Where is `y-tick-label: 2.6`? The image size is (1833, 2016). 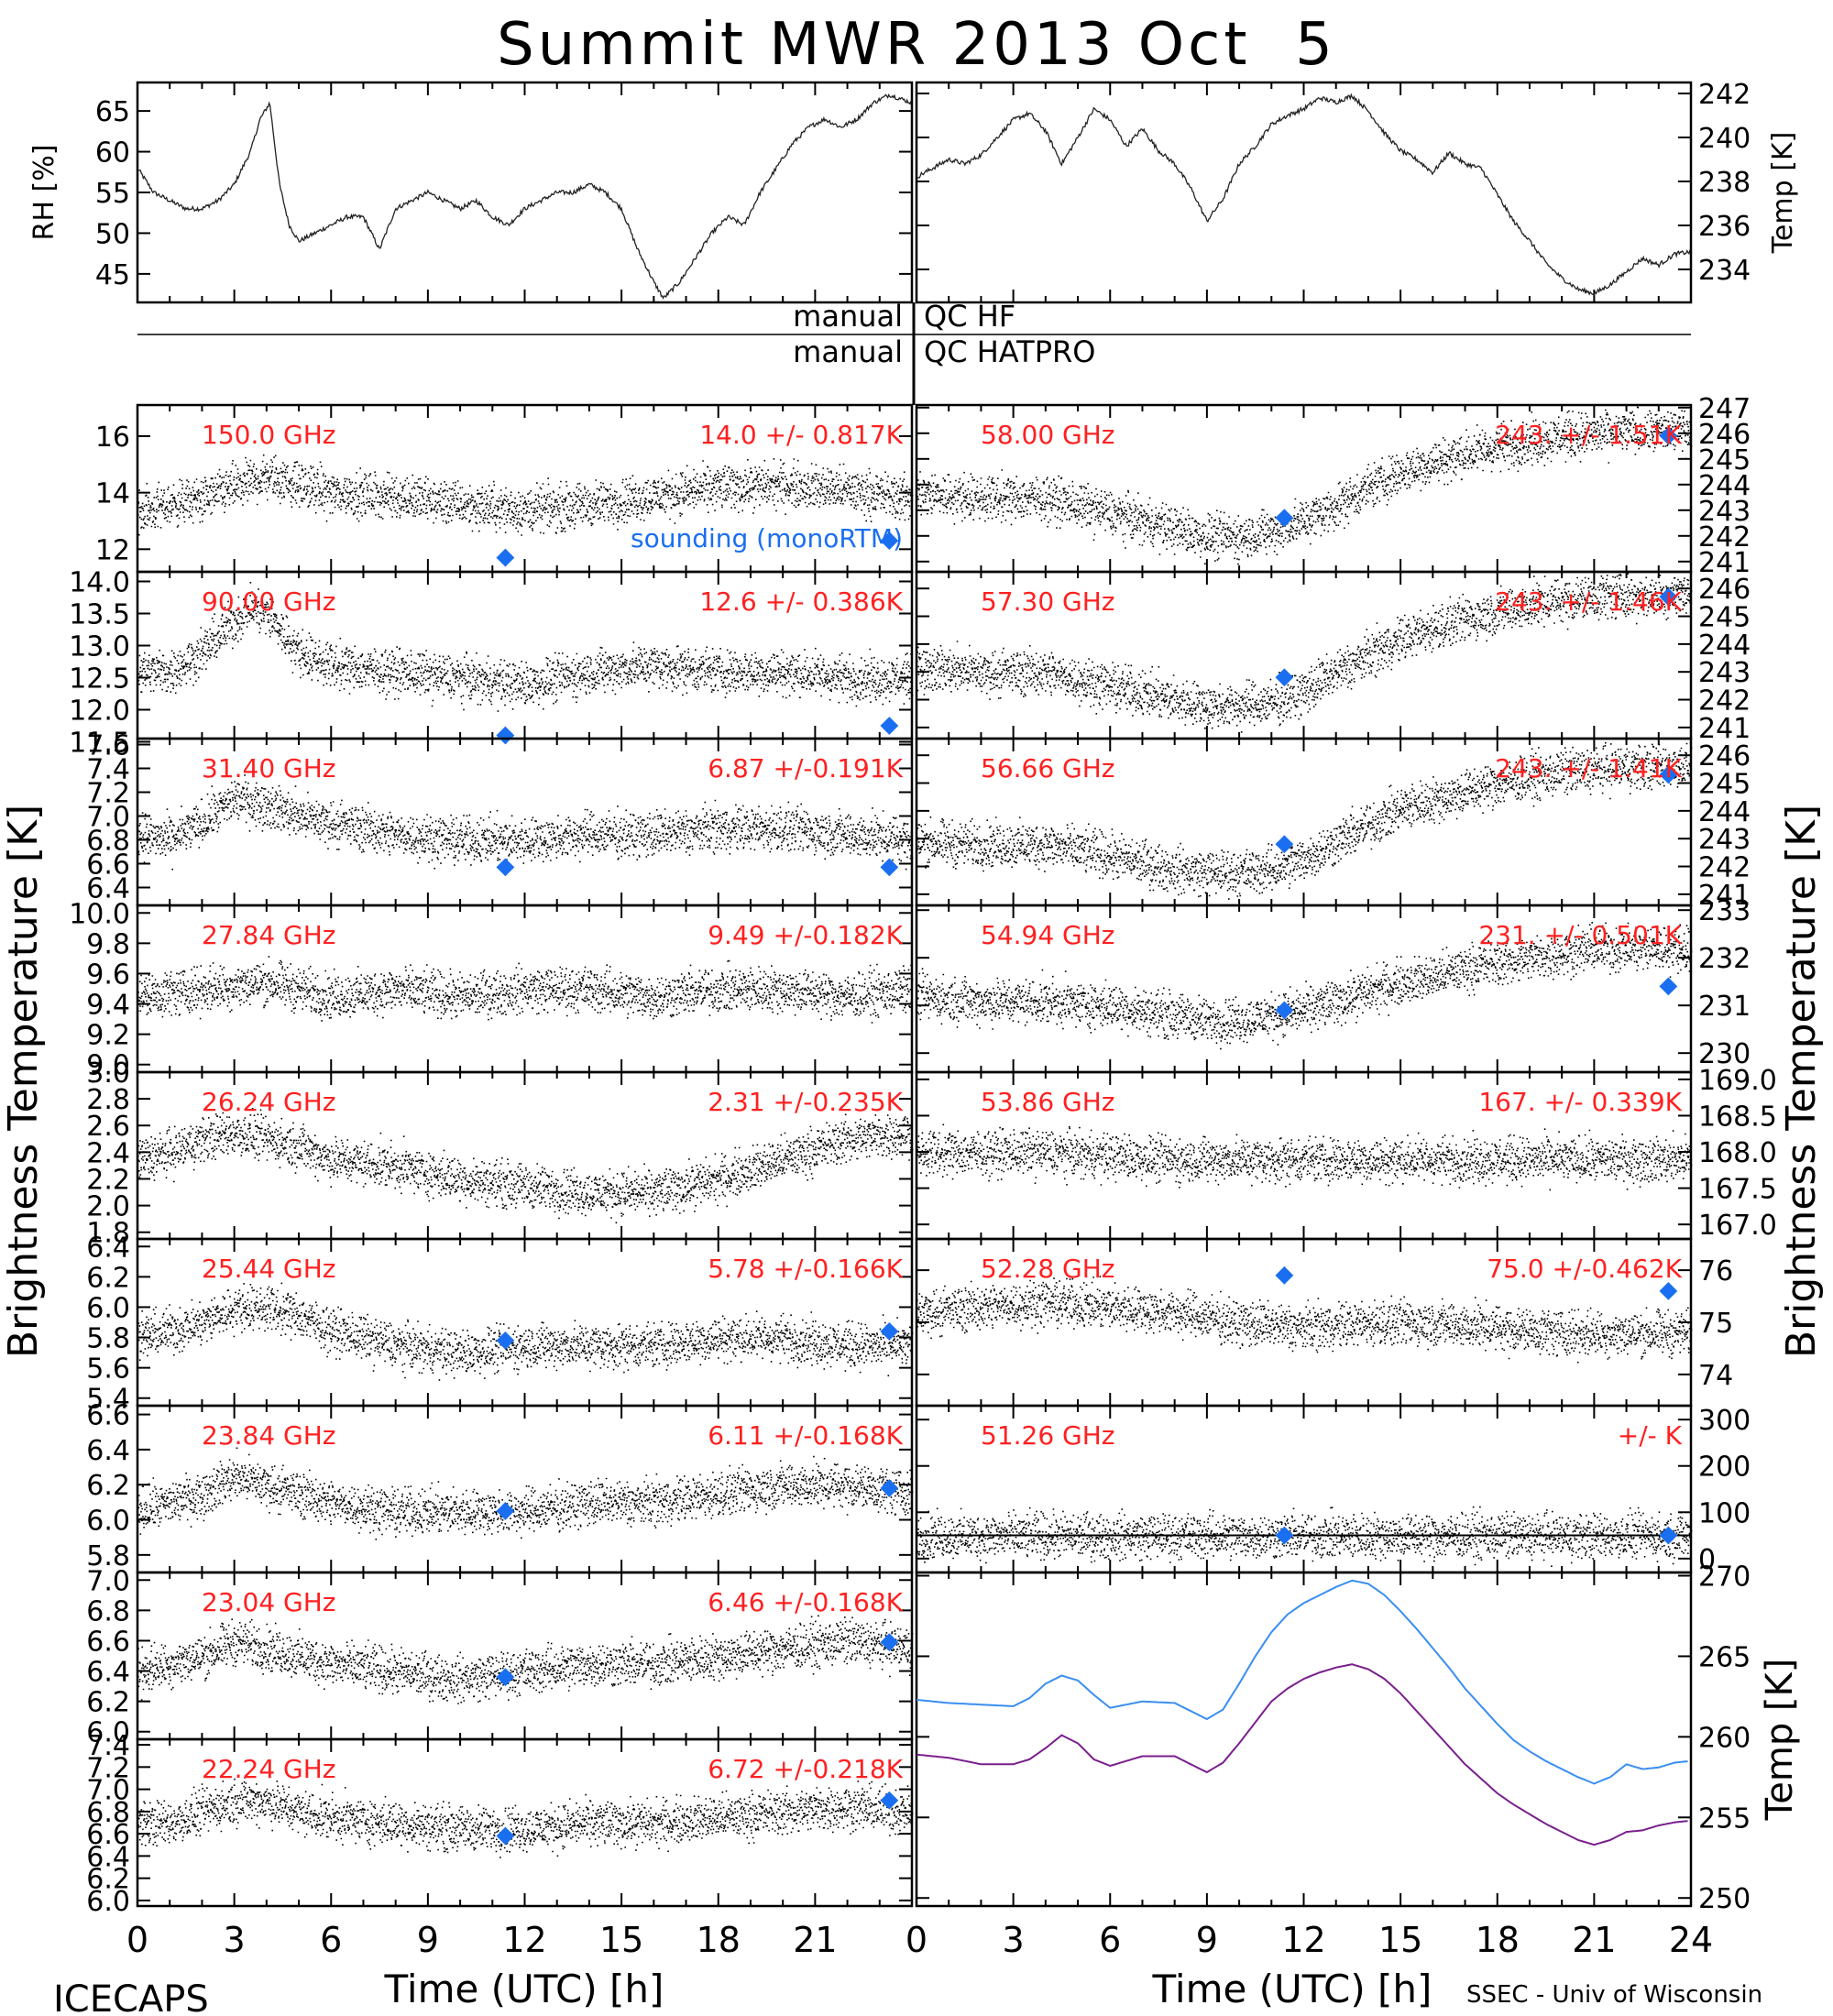 y-tick-label: 2.6 is located at coordinates (108, 1127).